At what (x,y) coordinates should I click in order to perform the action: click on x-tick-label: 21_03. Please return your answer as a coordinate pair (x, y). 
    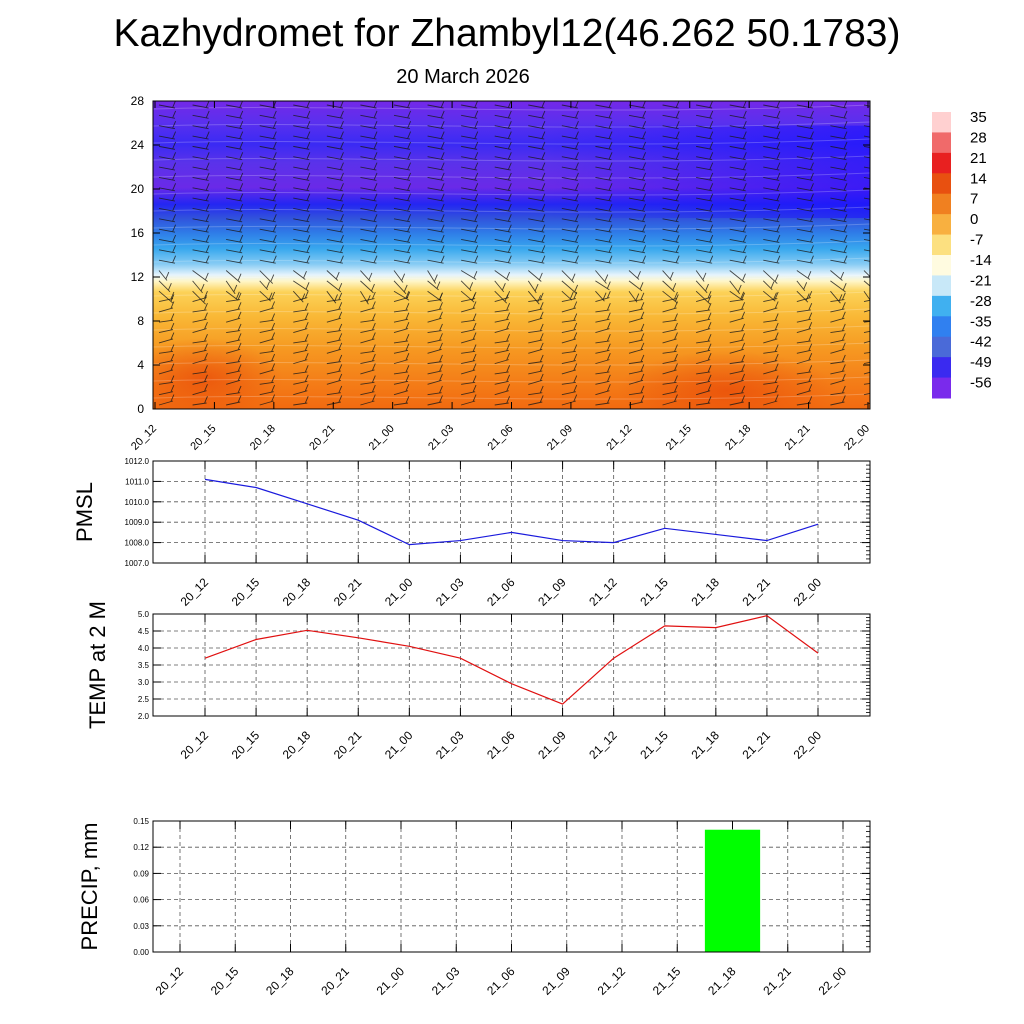
    Looking at the image, I should click on (450, 592).